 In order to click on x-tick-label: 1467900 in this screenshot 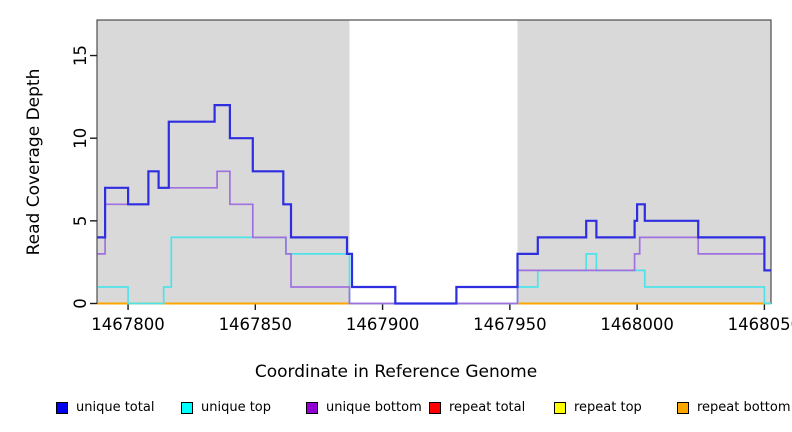, I will do `click(383, 324)`.